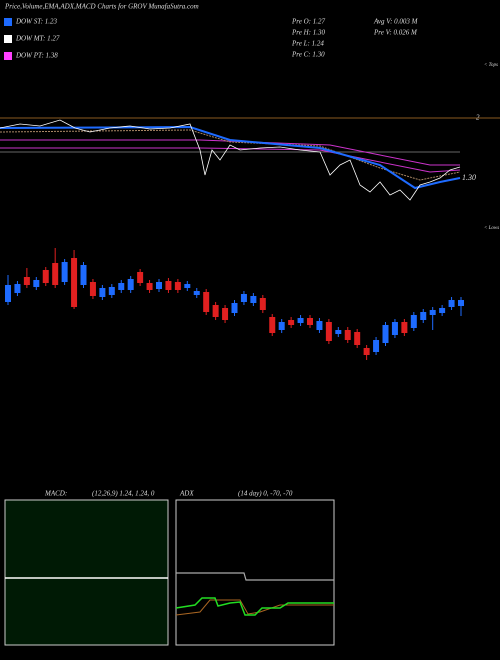  What do you see at coordinates (308, 33) in the screenshot?
I see `stat: Pre H: 1.30` at bounding box center [308, 33].